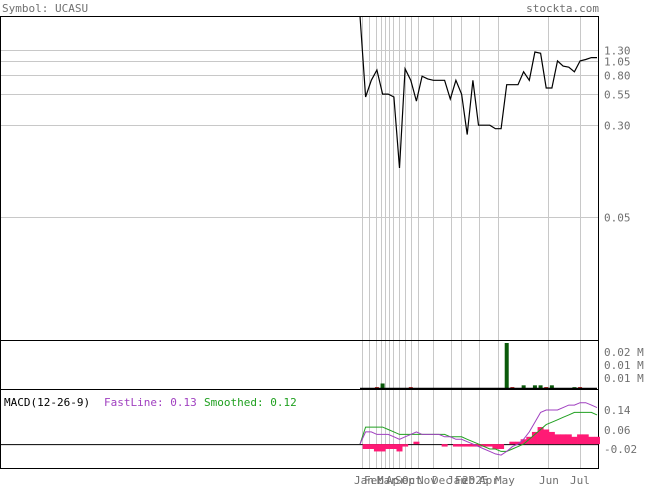  What do you see at coordinates (387, 480) in the screenshot?
I see `x-tick-label: Mar` at bounding box center [387, 480].